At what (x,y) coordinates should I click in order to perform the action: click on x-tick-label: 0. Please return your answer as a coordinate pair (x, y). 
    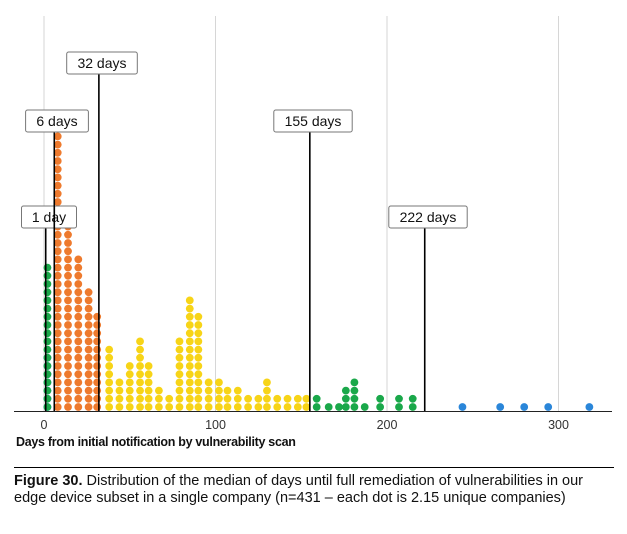
    Looking at the image, I should click on (44, 425).